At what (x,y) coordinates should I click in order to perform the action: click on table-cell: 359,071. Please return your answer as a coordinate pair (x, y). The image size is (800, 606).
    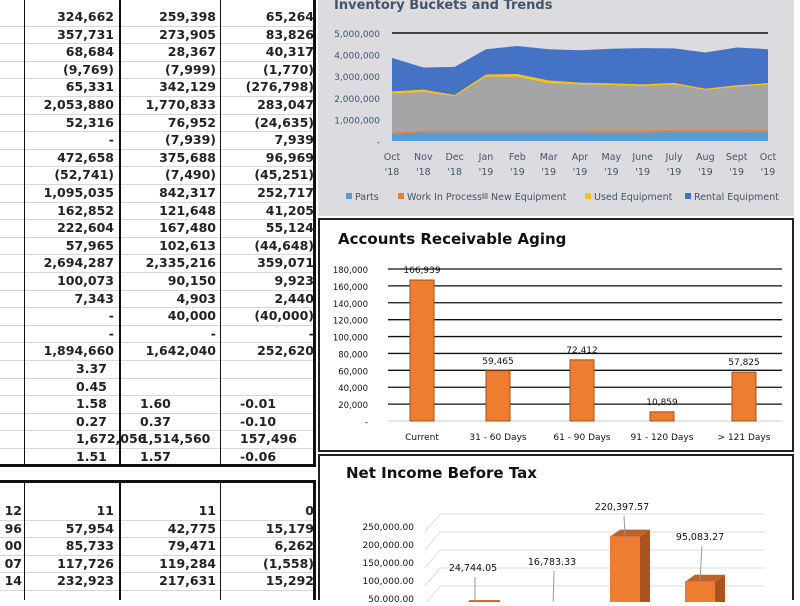
    Looking at the image, I should click on (285, 263).